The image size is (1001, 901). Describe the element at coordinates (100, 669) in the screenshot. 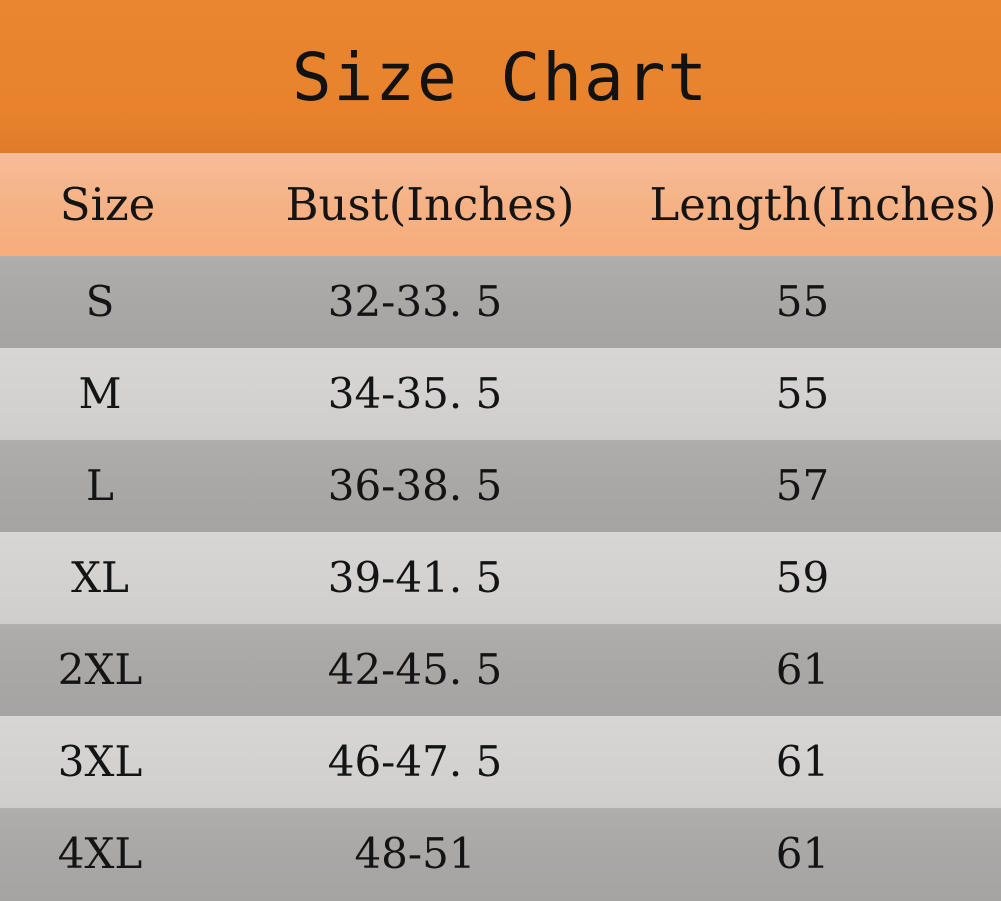

I see `cell-size: 2XL` at that location.